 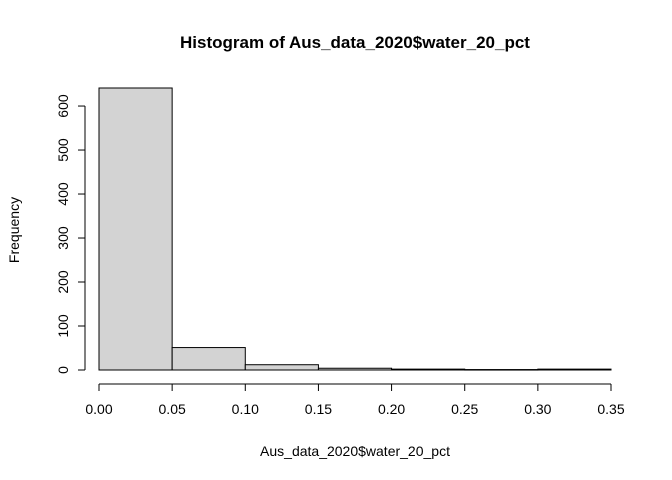 What do you see at coordinates (63, 106) in the screenshot?
I see `y-tick-label: 600` at bounding box center [63, 106].